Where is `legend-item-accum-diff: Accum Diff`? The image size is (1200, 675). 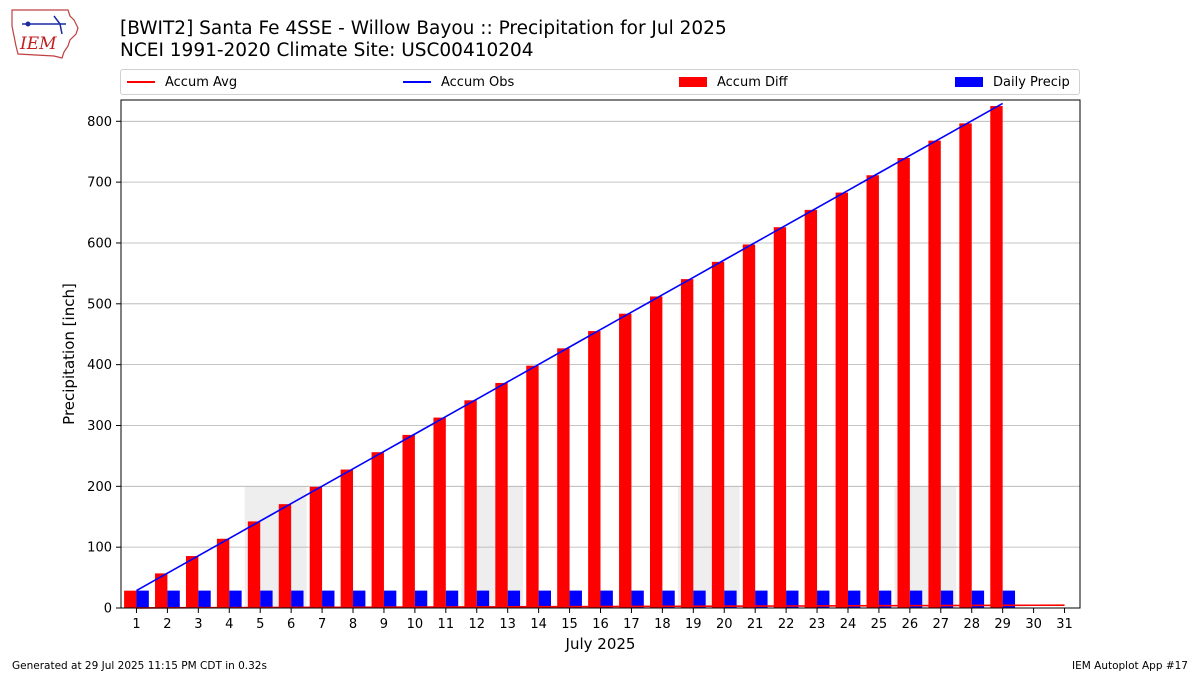
legend-item-accum-diff: Accum Diff is located at coordinates (733, 82).